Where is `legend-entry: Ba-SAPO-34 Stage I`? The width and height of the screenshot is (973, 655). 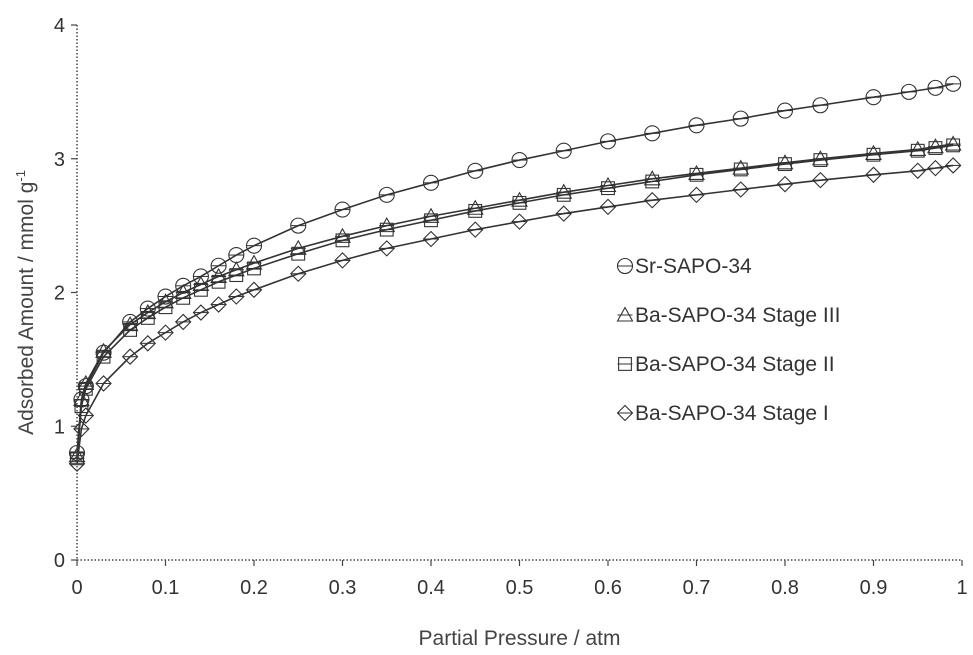
legend-entry: Ba-SAPO-34 Stage I is located at coordinates (722, 413).